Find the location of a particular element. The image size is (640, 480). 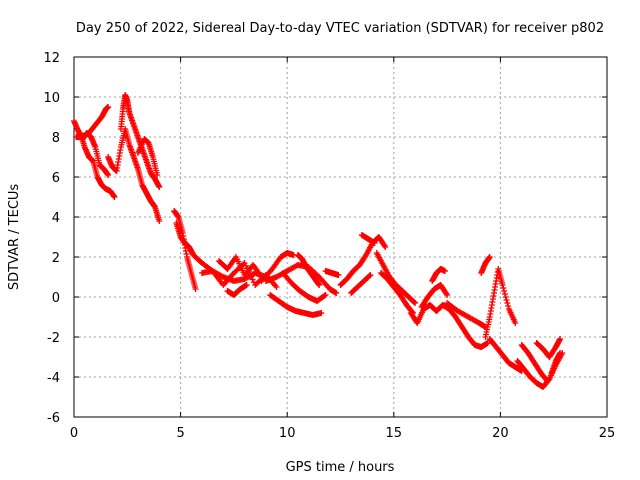

series-arc24 is located at coordinates (434, 296).